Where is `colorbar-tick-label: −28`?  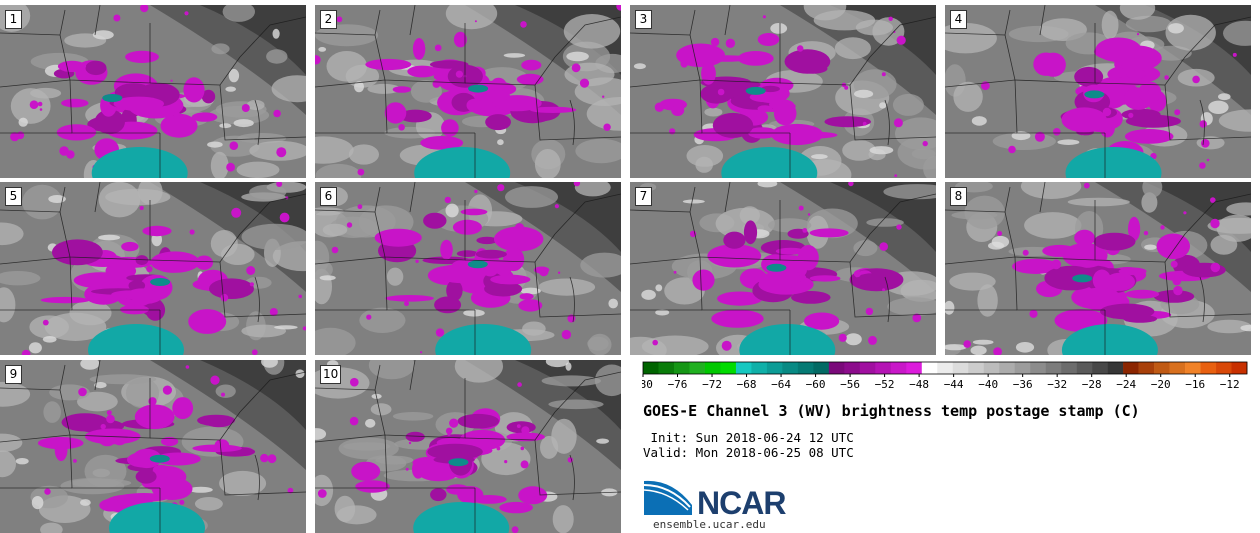
colorbar-tick-label: −28 is located at coordinates (1092, 384).